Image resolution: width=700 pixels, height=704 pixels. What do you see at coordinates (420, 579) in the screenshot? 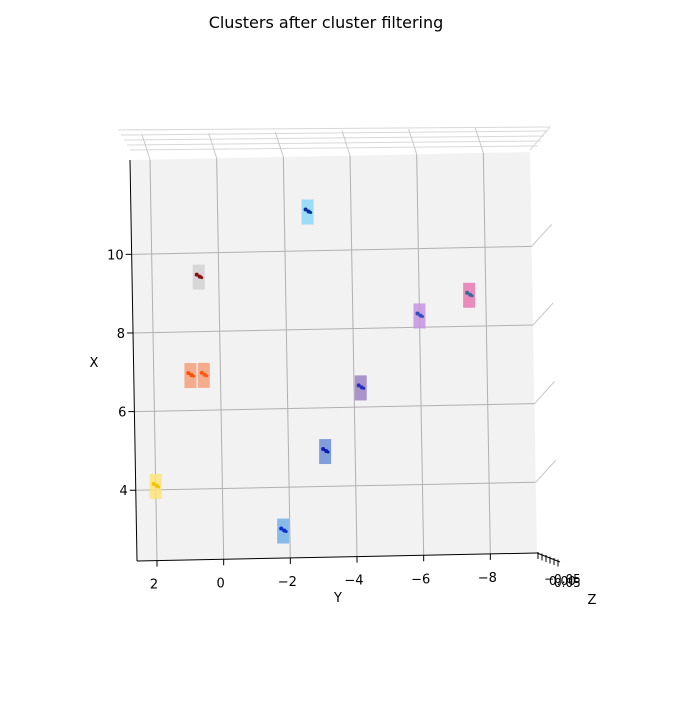
I see `y-tick-label: −6` at bounding box center [420, 579].